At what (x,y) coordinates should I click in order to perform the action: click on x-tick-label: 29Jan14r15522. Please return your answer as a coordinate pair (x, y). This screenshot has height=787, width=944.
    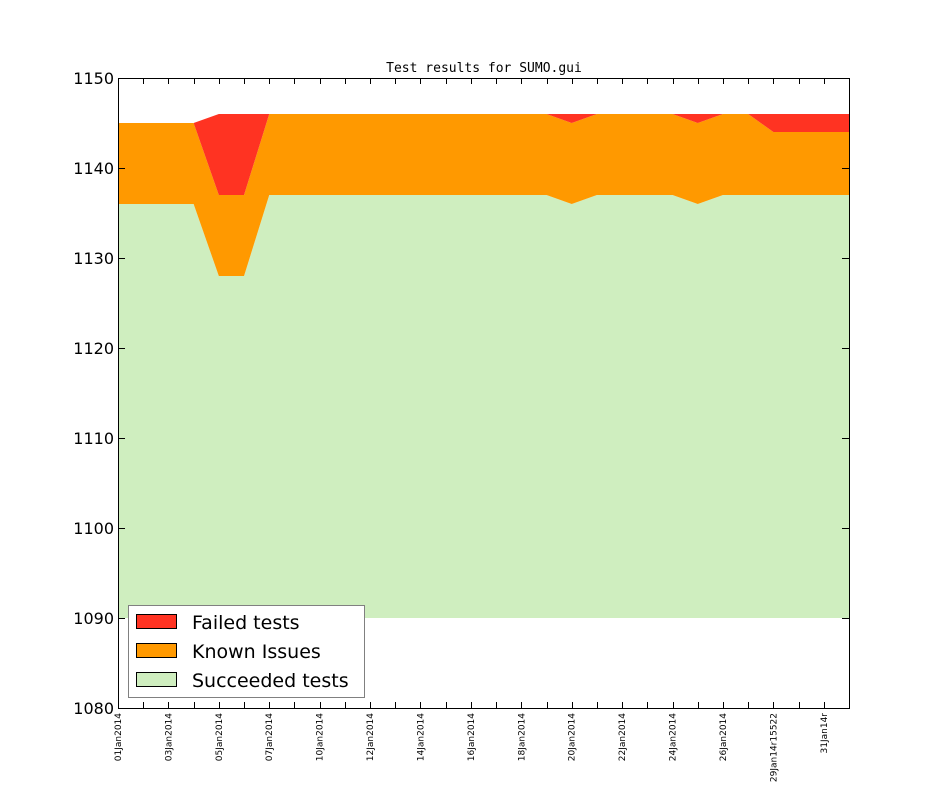
    Looking at the image, I should click on (774, 747).